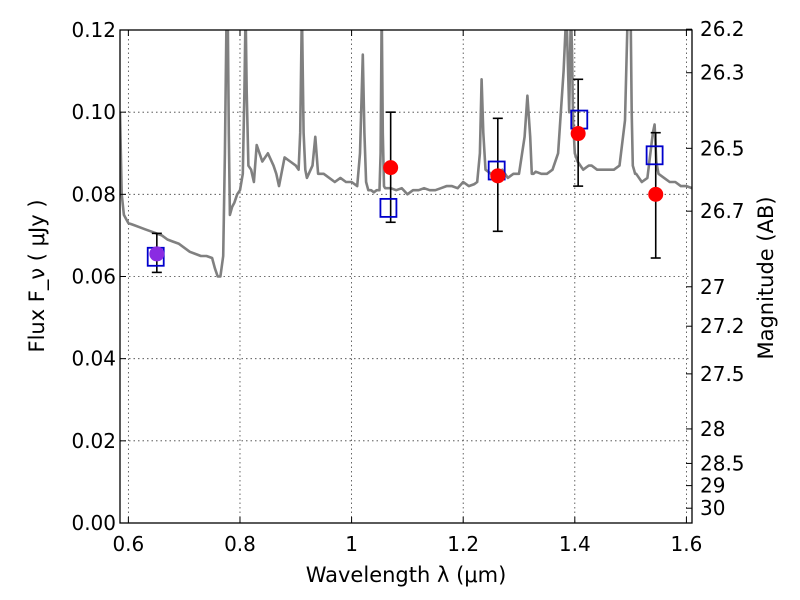 The height and width of the screenshot is (600, 800). Describe the element at coordinates (575, 544) in the screenshot. I see `x-tick-label: 1.4` at that location.